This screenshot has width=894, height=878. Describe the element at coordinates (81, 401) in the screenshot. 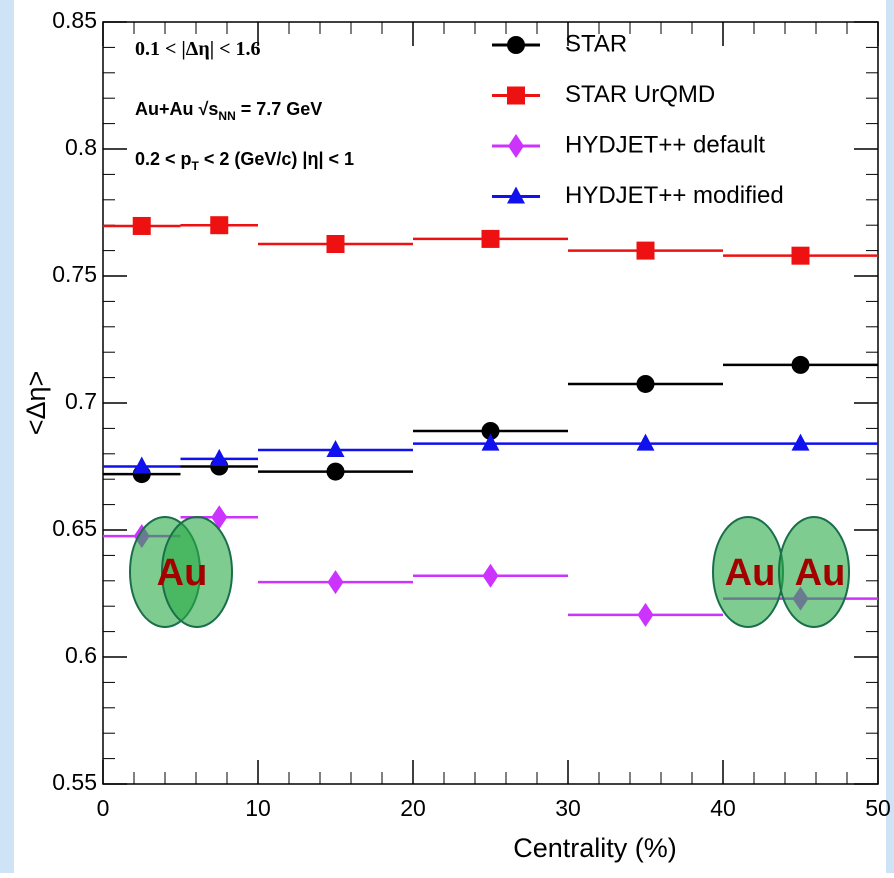

I see `y-tick-label: 0.7` at that location.